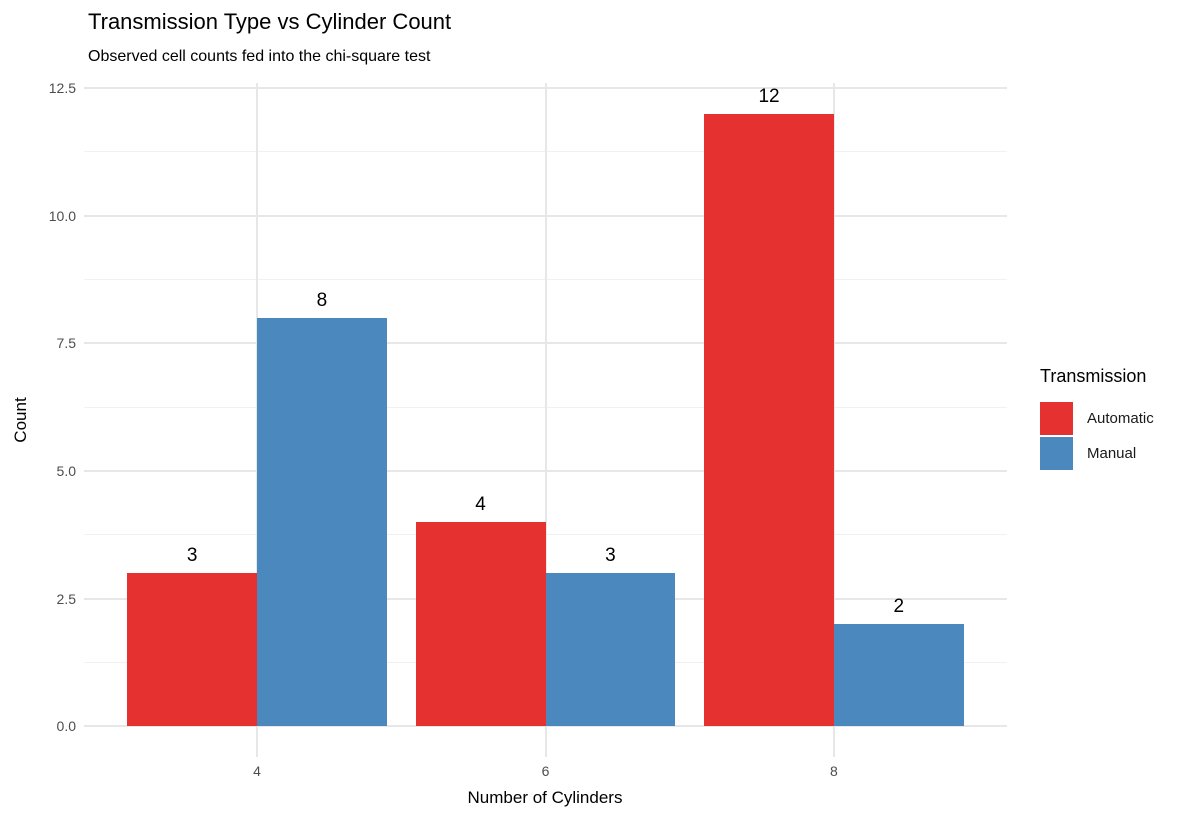  What do you see at coordinates (270, 21) in the screenshot?
I see `page-title: Transmission Type vs Cylinder Count` at bounding box center [270, 21].